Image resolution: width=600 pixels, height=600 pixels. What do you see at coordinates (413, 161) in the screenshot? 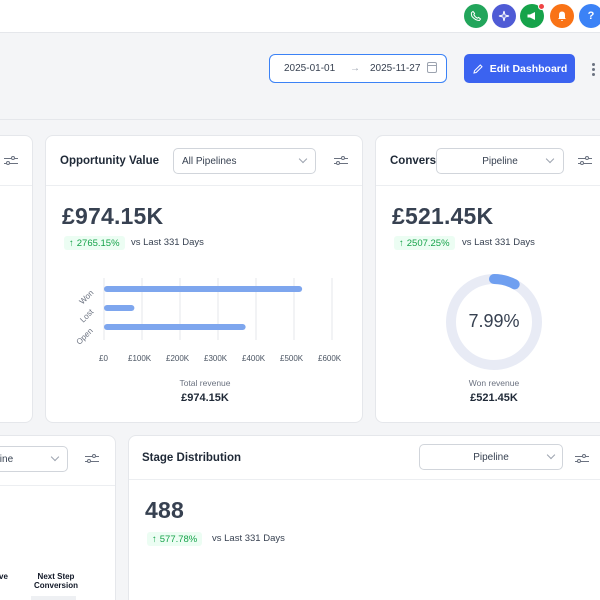
I see `card-title: Convers` at bounding box center [413, 161].